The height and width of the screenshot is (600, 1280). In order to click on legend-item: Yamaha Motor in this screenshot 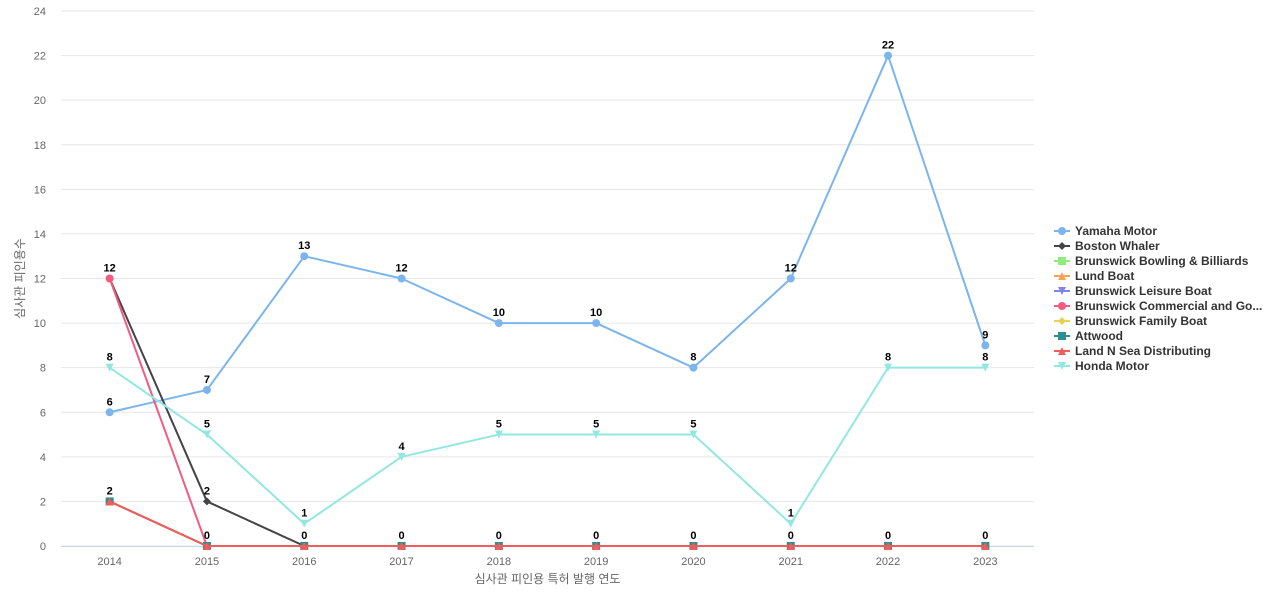, I will do `click(1105, 231)`.